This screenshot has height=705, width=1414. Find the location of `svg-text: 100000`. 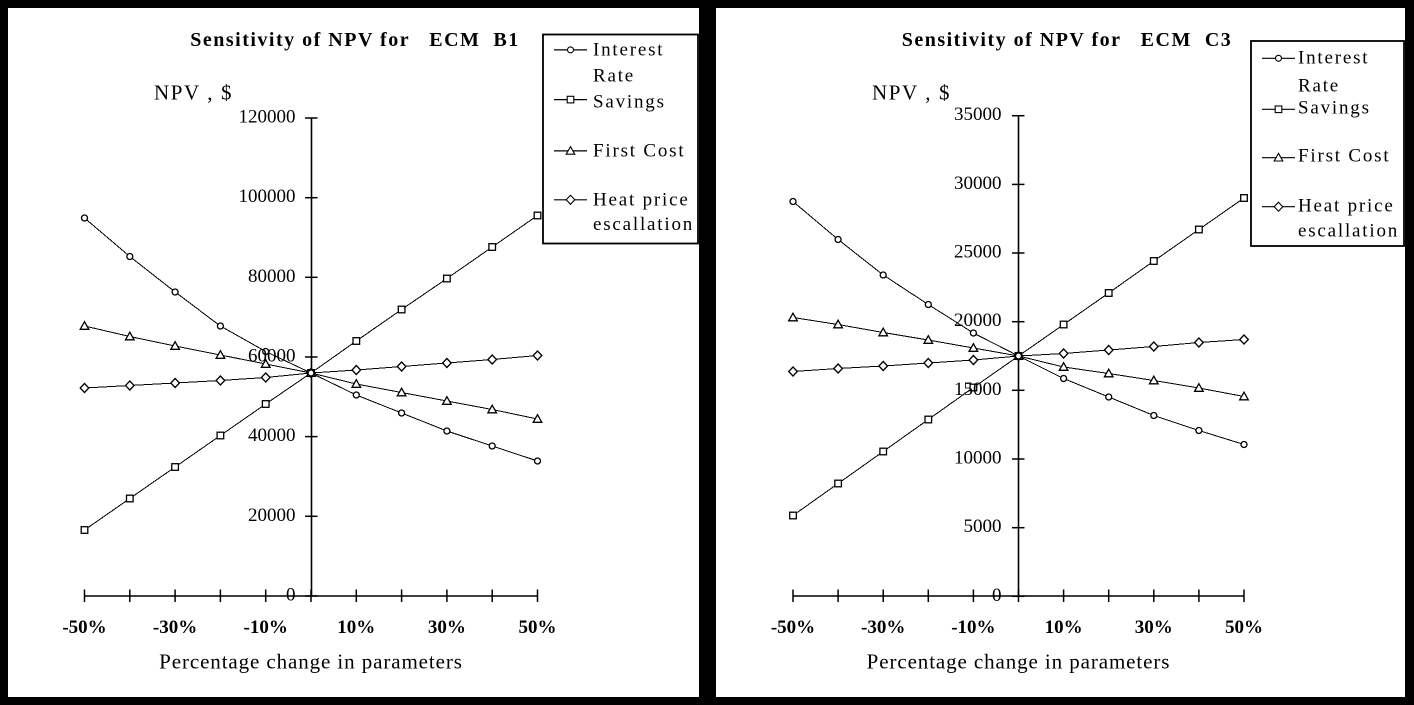

svg-text: 100000 is located at coordinates (267, 196).